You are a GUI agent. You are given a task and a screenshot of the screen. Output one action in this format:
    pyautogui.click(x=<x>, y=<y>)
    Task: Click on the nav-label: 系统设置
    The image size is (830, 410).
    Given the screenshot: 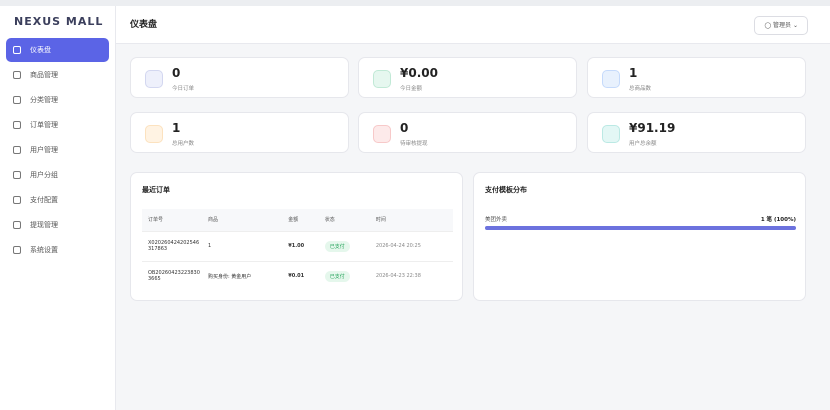 What is the action you would take?
    pyautogui.click(x=44, y=250)
    